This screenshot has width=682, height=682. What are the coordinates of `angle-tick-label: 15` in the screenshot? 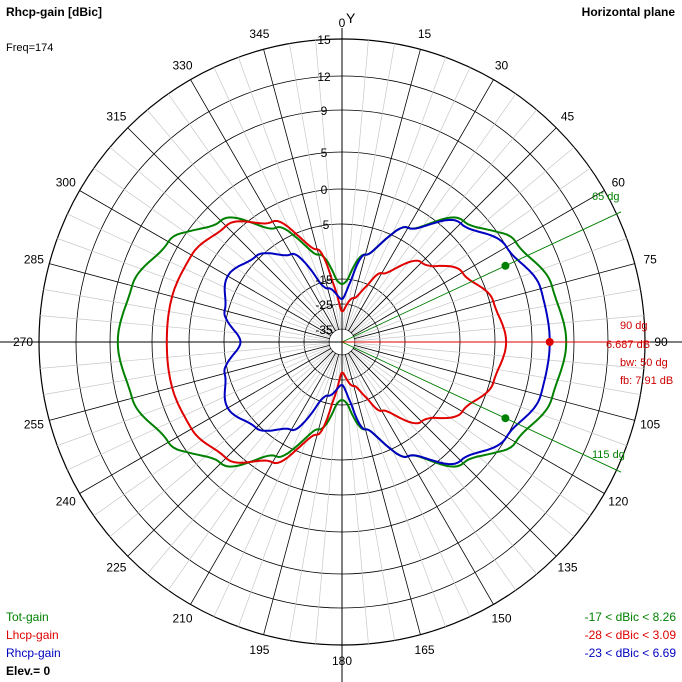 It's located at (425, 34).